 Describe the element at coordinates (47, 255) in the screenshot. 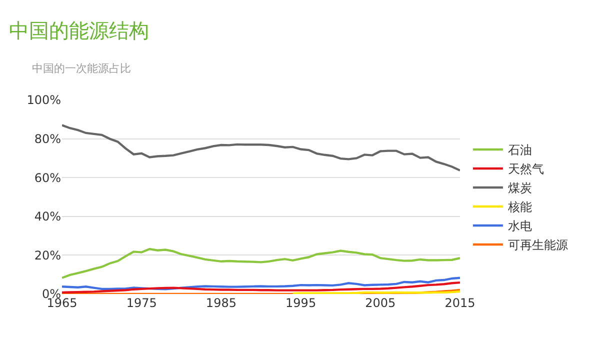

I see `y-tick-label: 20%` at that location.